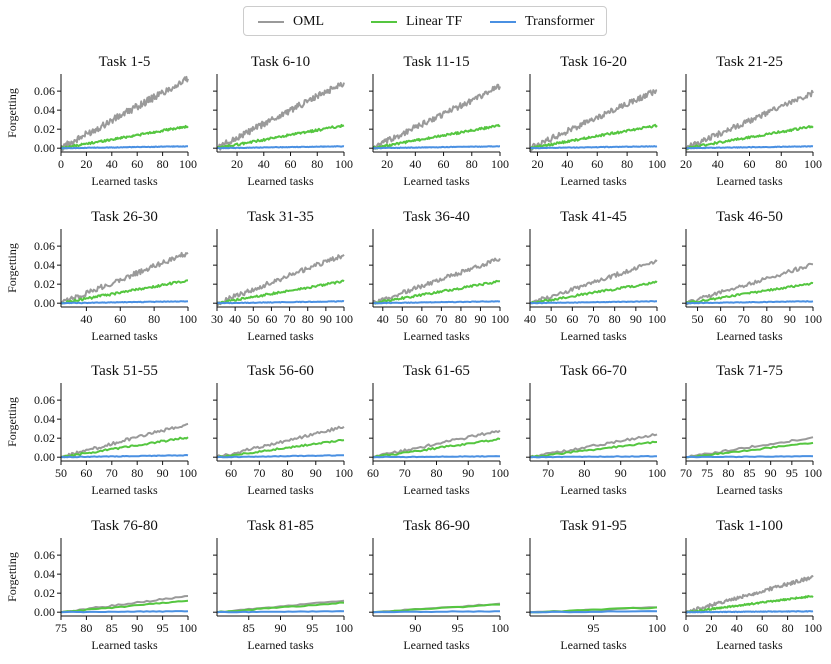 The width and height of the screenshot is (831, 664). I want to click on legend-swatch-transformer, so click(503, 22).